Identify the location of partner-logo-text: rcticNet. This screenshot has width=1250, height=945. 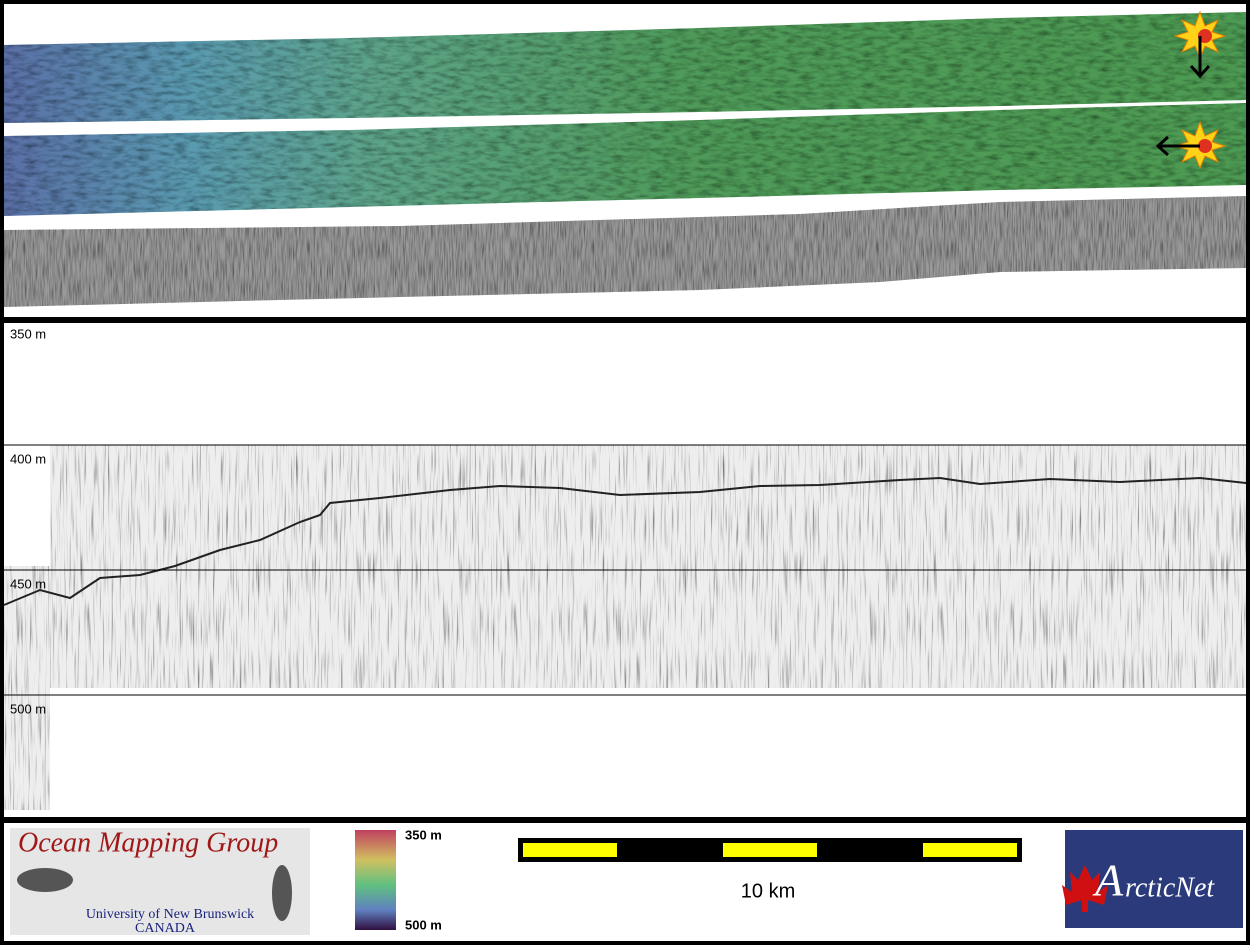
(1170, 887).